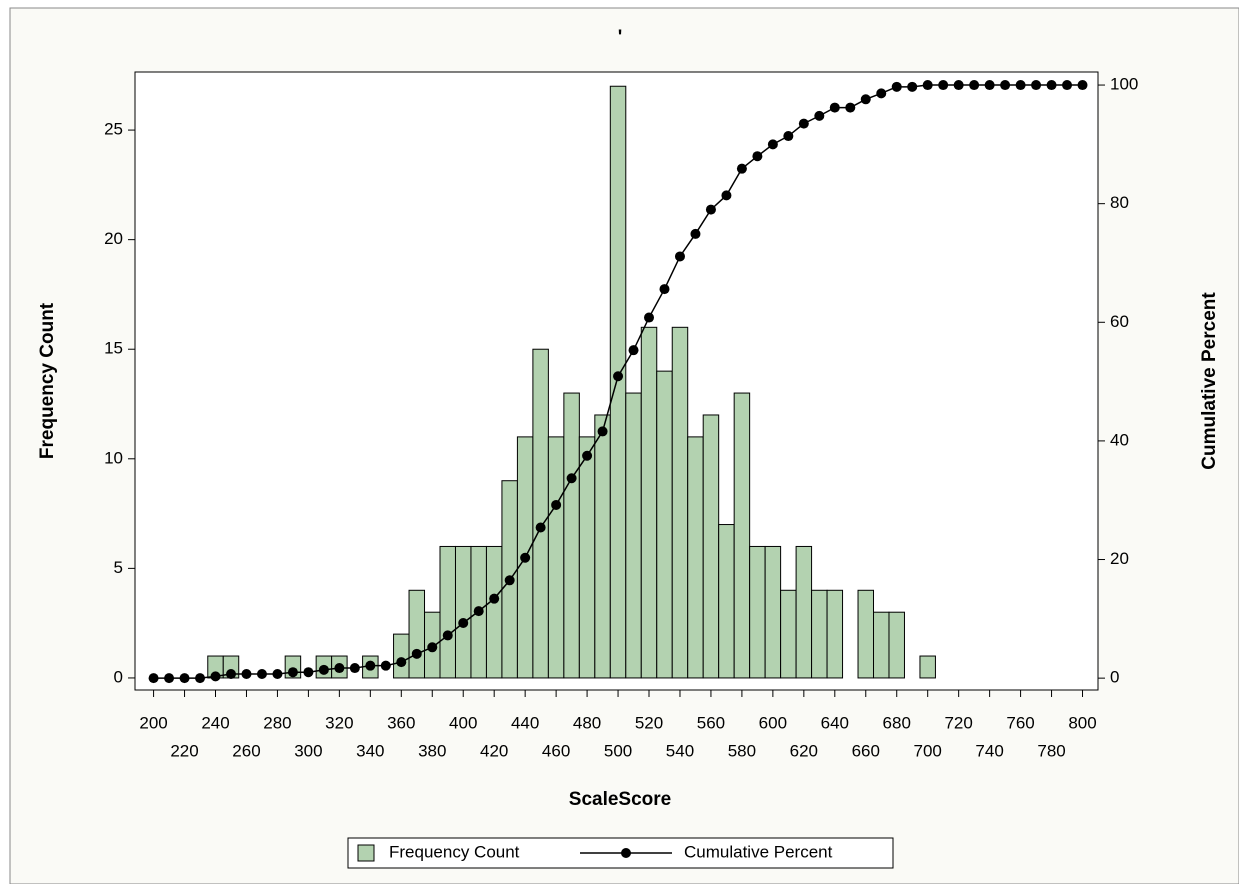 The image size is (1239, 884). What do you see at coordinates (184, 750) in the screenshot?
I see `x-tick-label: 220` at bounding box center [184, 750].